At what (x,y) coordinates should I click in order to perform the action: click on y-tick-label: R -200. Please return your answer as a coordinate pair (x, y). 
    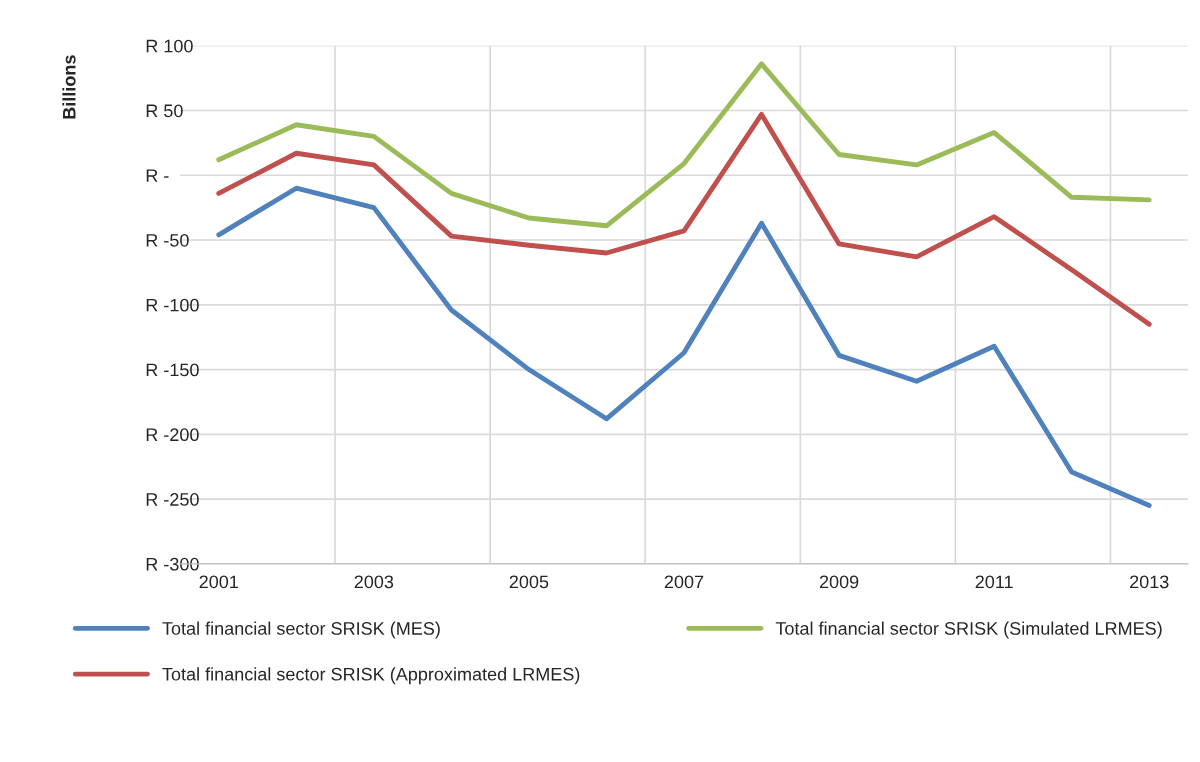
    Looking at the image, I should click on (172, 435).